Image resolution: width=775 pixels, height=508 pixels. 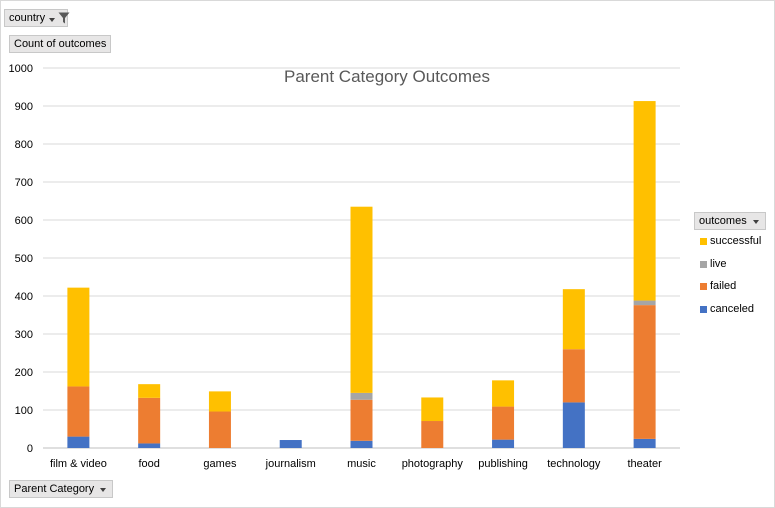 I want to click on values-field-button: Count of outcomes, so click(x=60, y=44).